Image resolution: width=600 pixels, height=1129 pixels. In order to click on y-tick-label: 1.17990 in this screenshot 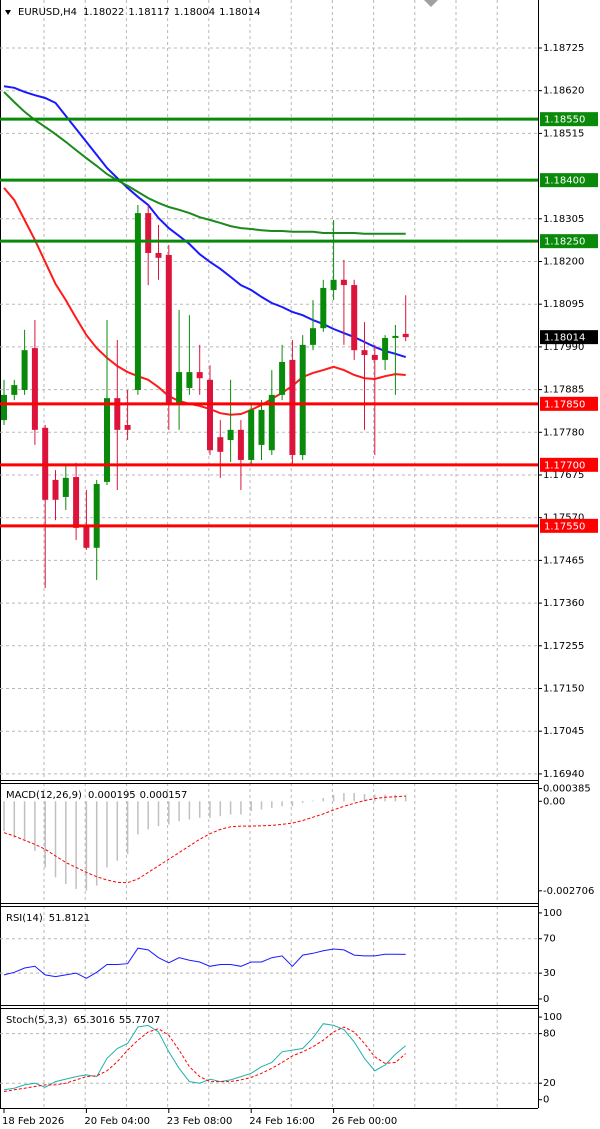, I will do `click(563, 347)`.